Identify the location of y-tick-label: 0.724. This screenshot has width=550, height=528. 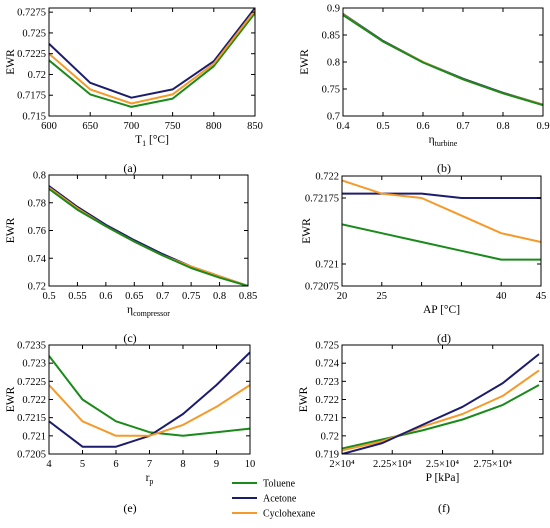
(327, 364).